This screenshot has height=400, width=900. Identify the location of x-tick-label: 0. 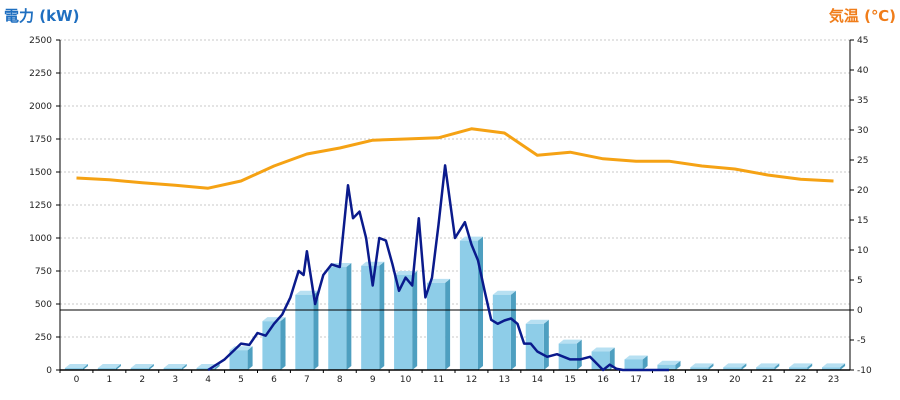
(77, 380).